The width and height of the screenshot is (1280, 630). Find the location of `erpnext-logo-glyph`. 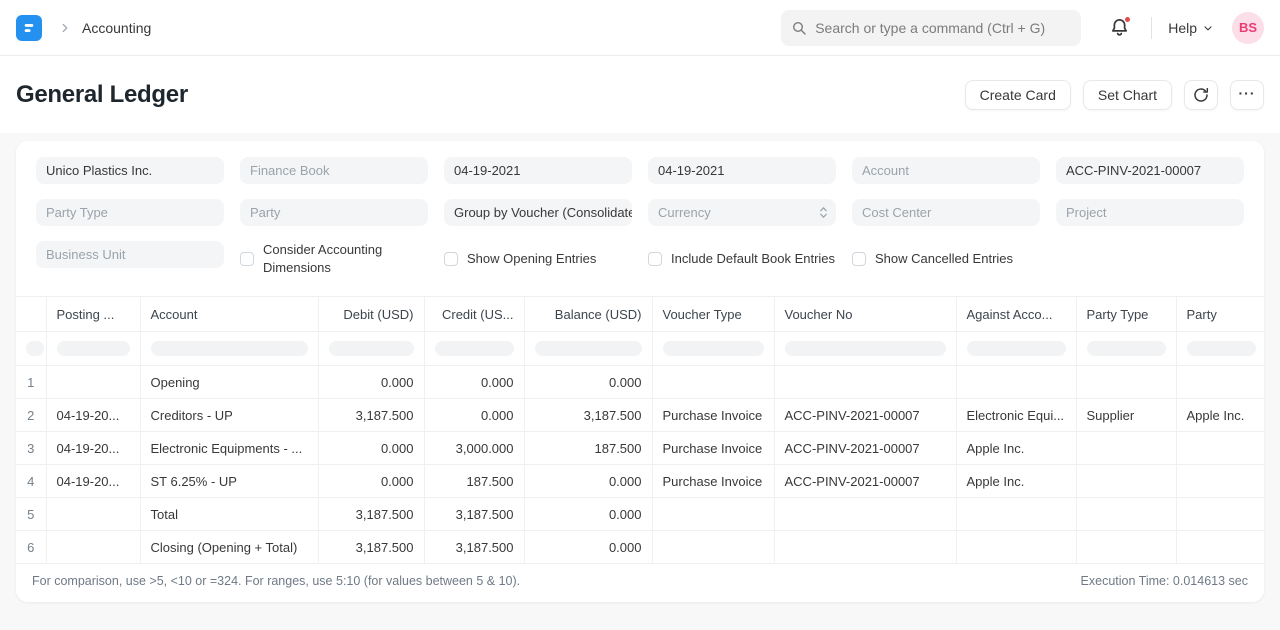

erpnext-logo-glyph is located at coordinates (29, 27).